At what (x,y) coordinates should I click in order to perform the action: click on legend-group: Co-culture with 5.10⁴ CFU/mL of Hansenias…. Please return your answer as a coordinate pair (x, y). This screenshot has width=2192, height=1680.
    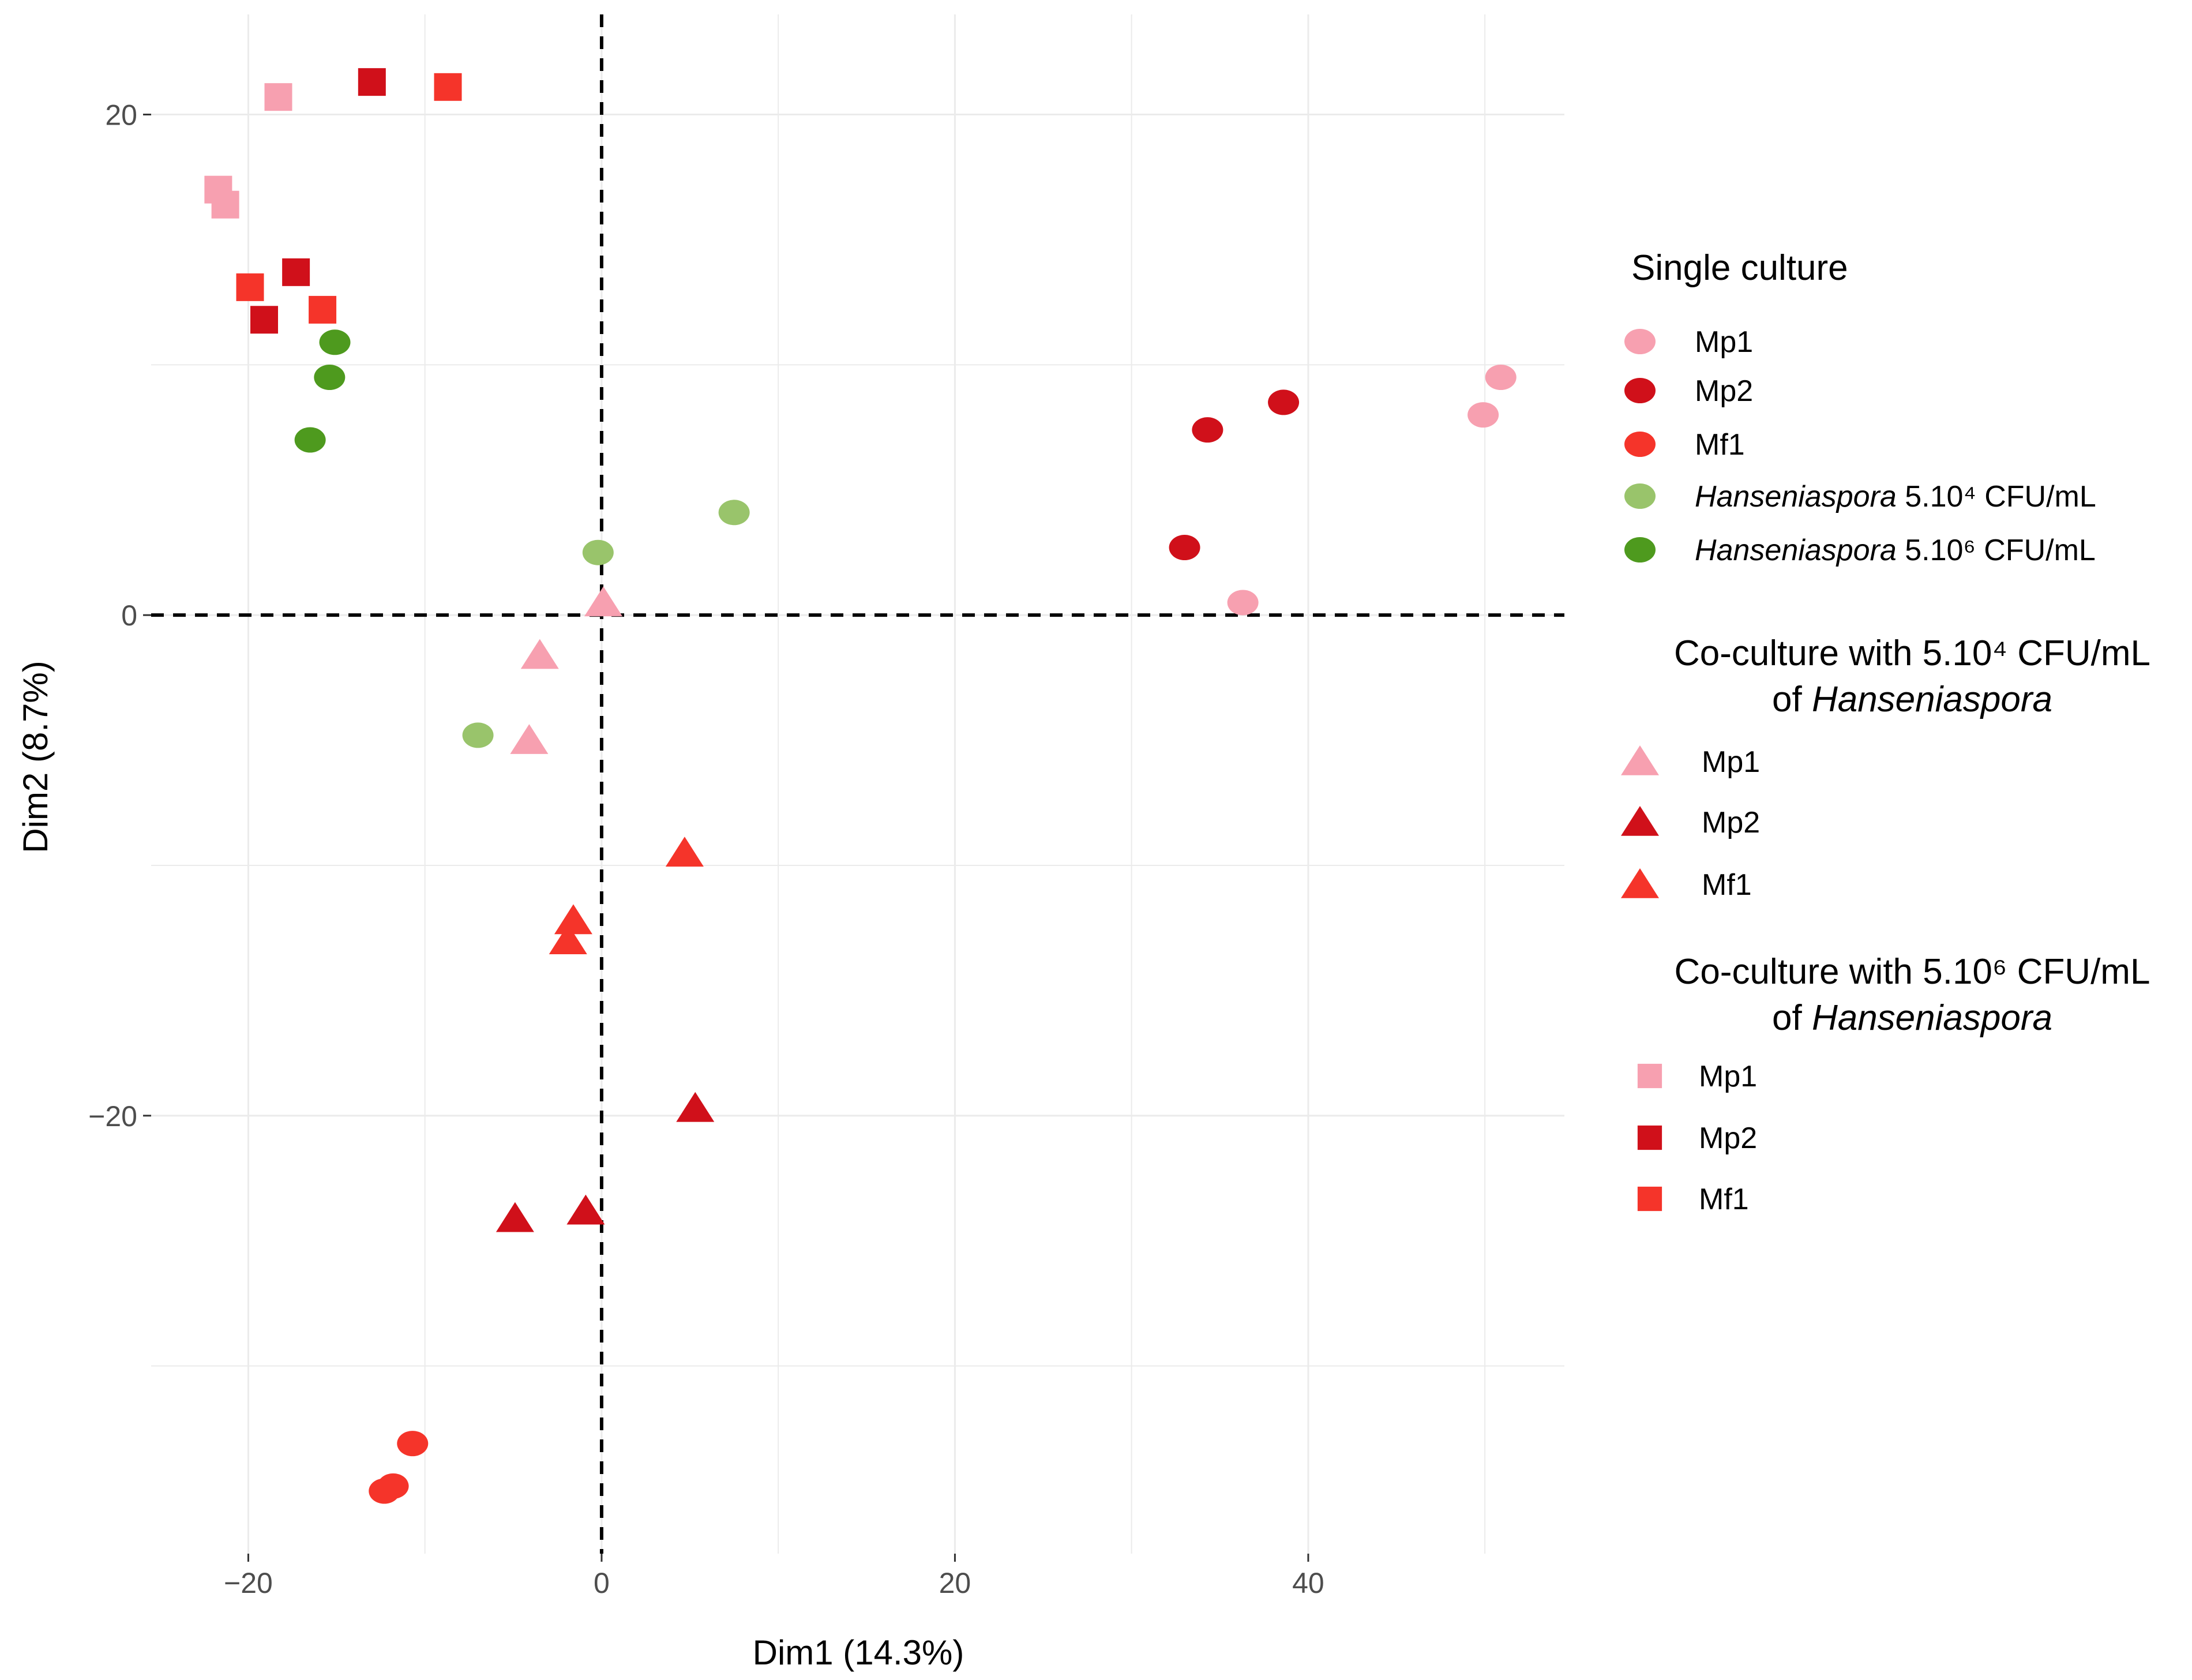
    Looking at the image, I should click on (1885, 767).